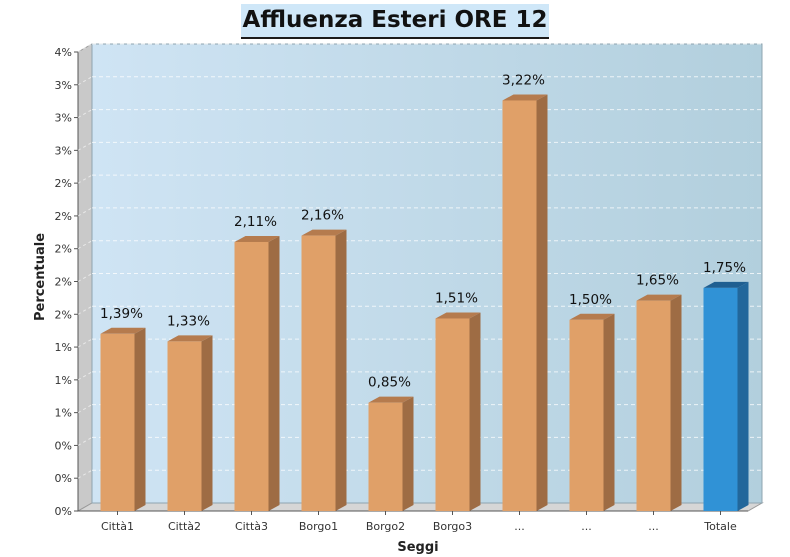 This screenshot has height=557, width=790. I want to click on chart-title: Affluenza Esteri ORE 12, so click(395, 21).